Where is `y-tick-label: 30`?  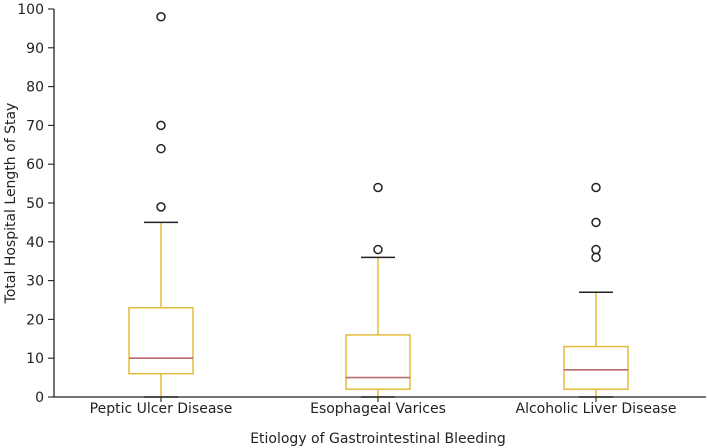 y-tick-label: 30 is located at coordinates (35, 282).